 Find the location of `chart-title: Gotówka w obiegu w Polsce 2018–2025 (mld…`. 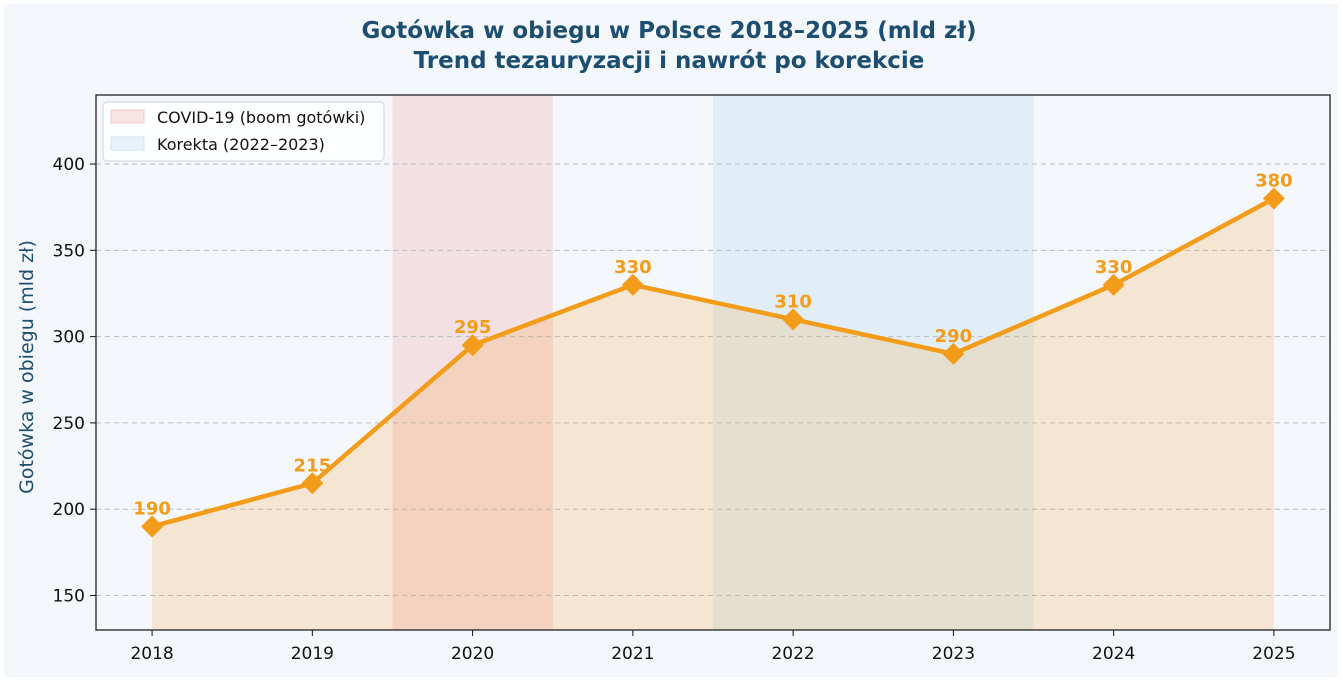

chart-title: Gotówka w obiegu w Polsce 2018–2025 (mld… is located at coordinates (669, 31).